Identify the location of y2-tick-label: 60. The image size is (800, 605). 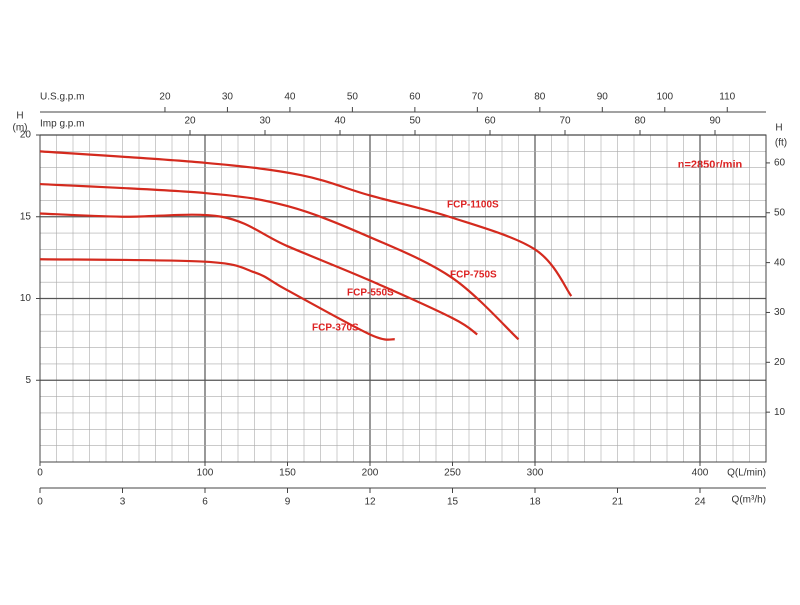
(780, 163).